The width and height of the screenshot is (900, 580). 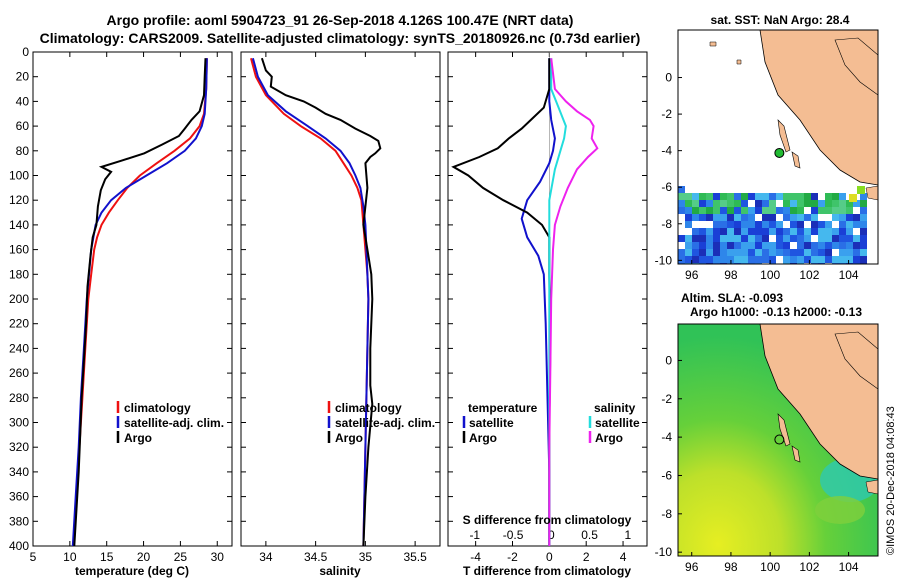 What do you see at coordinates (547, 571) in the screenshot?
I see `difference-xlabel: T difference from climatology` at bounding box center [547, 571].